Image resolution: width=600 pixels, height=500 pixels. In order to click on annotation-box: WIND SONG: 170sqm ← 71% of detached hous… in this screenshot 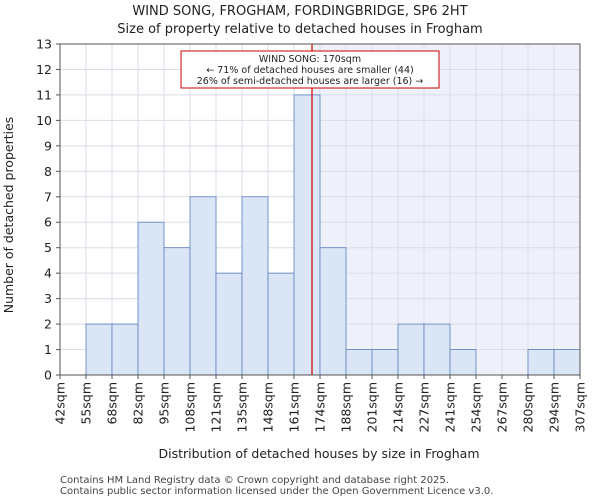, I will do `click(310, 69)`.